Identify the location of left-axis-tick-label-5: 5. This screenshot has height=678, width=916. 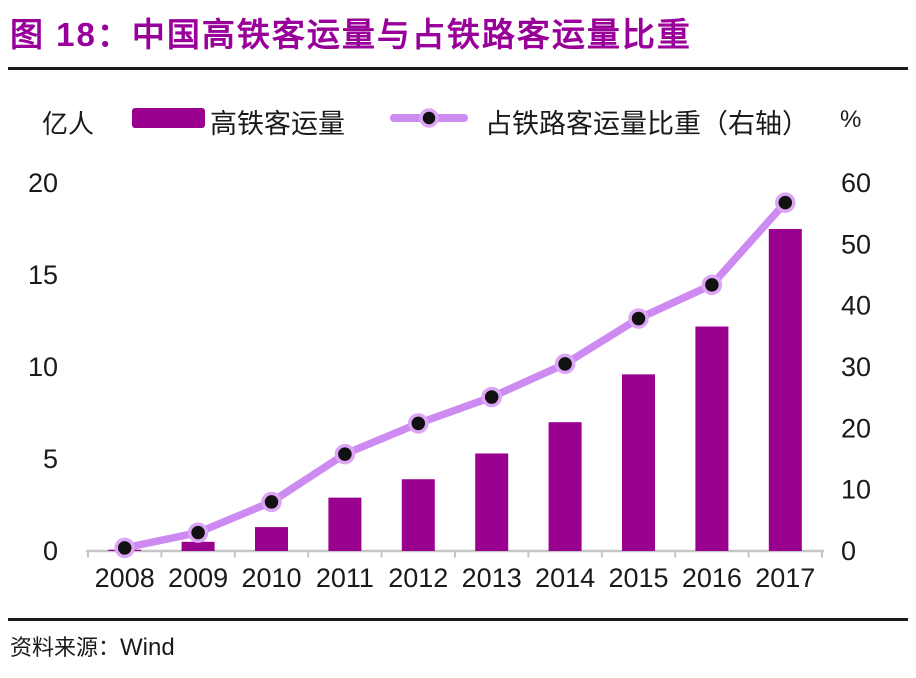
(50, 459).